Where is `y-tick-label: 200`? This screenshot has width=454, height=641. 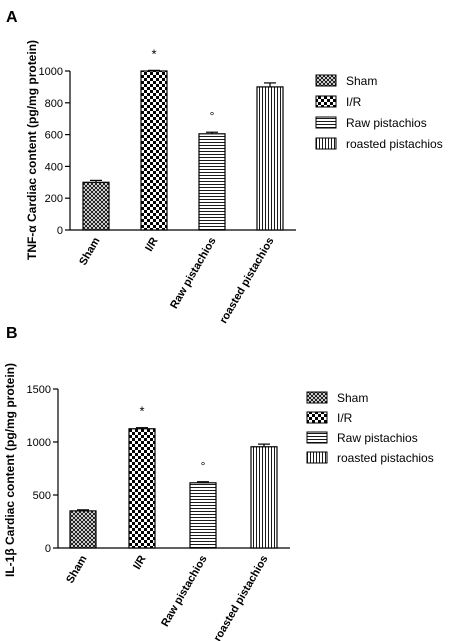
y-tick-label: 200 is located at coordinates (54, 199).